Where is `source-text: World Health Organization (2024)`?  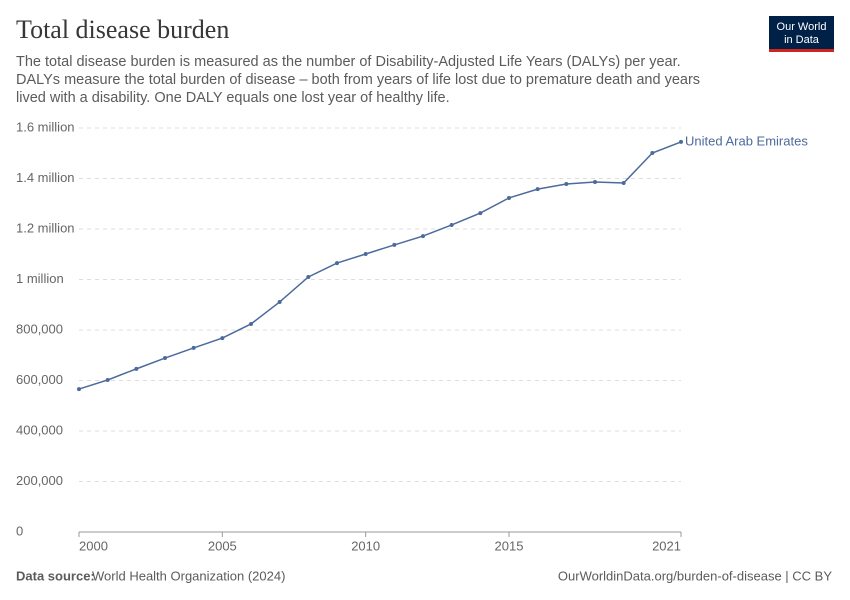
source-text: World Health Organization (2024) is located at coordinates (188, 575).